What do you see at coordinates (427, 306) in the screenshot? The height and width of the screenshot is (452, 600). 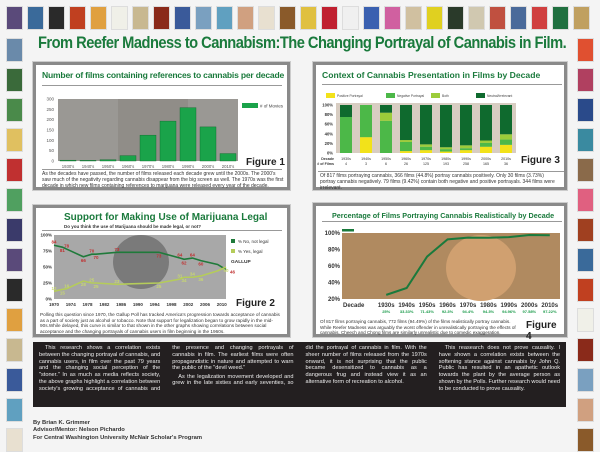 I see `x-tick-label: 1950s` at bounding box center [427, 306].